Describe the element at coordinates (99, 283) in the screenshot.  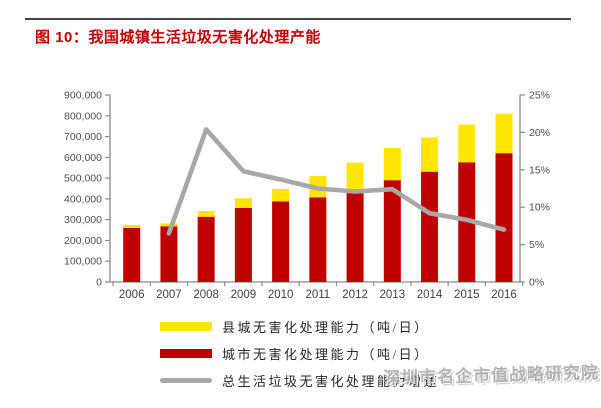
I see `svg-text: 0` at that location.